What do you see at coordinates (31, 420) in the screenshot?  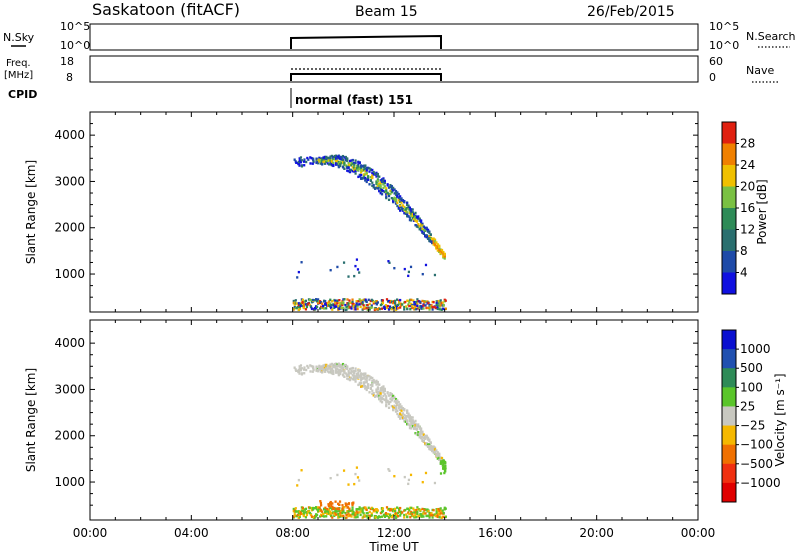 I see `velocity-ylabel: Slant Range [km]` at bounding box center [31, 420].